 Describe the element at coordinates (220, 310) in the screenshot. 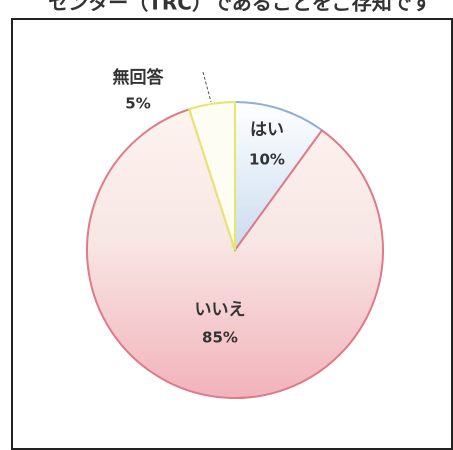

I see `slice-label: いいえ` at that location.